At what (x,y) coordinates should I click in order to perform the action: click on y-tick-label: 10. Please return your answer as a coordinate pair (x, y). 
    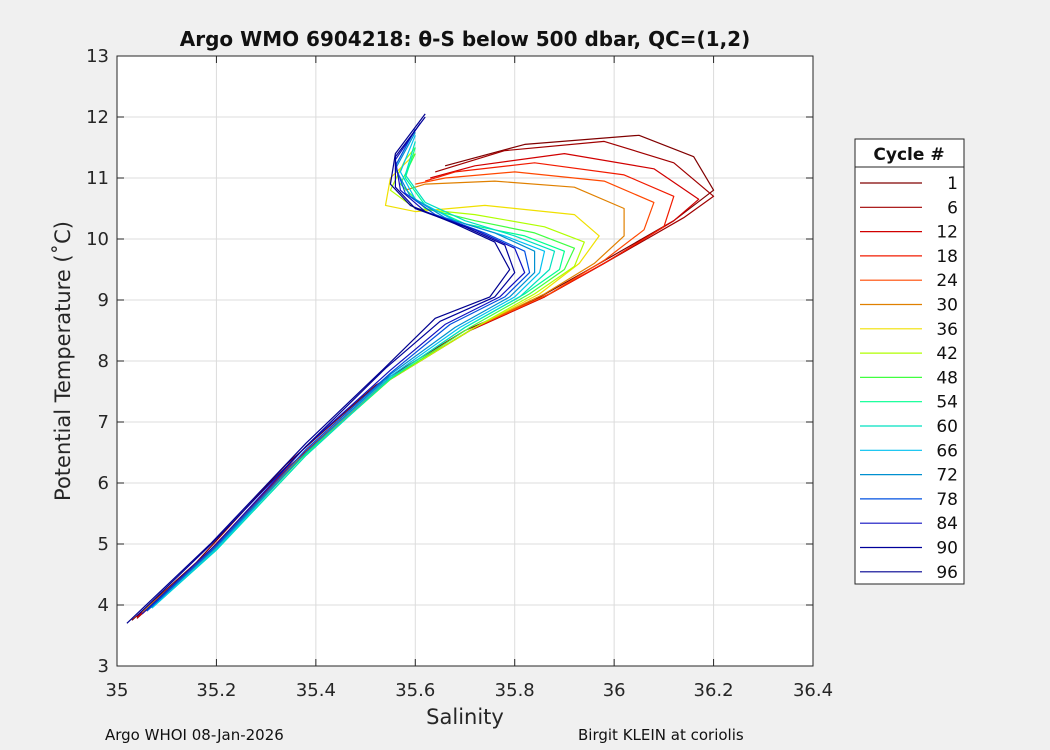
    Looking at the image, I should click on (97, 239).